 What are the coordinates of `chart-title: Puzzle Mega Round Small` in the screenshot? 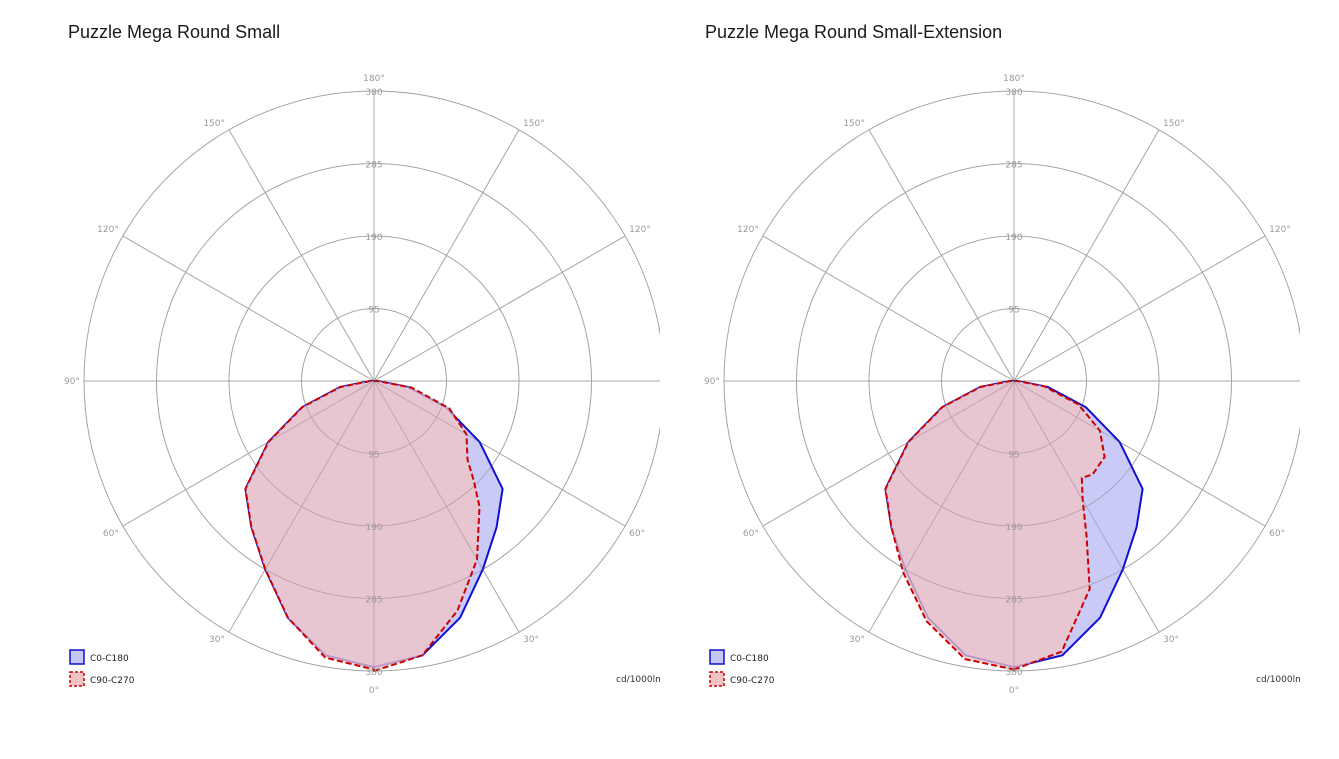 It's located at (174, 32).